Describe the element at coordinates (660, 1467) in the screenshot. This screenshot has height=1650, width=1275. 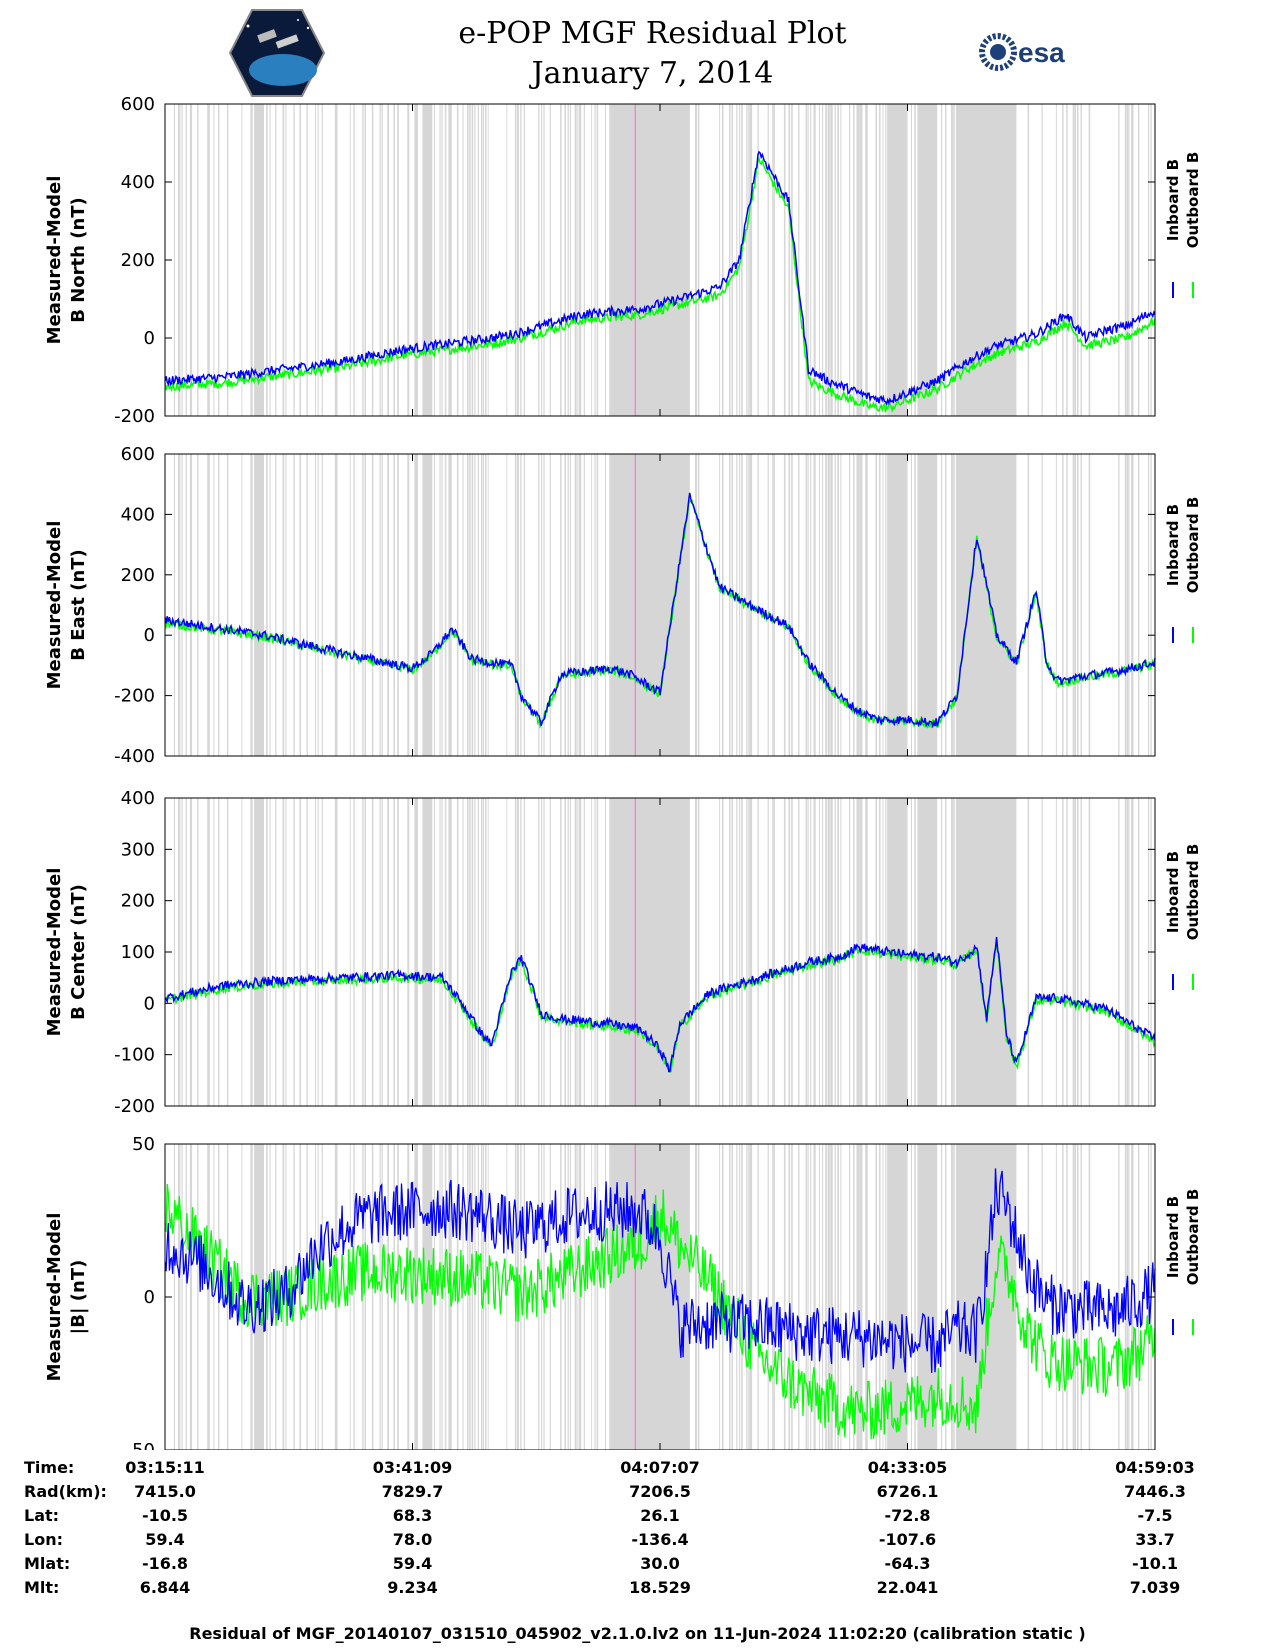
I see `info-value: 04:07:07` at that location.